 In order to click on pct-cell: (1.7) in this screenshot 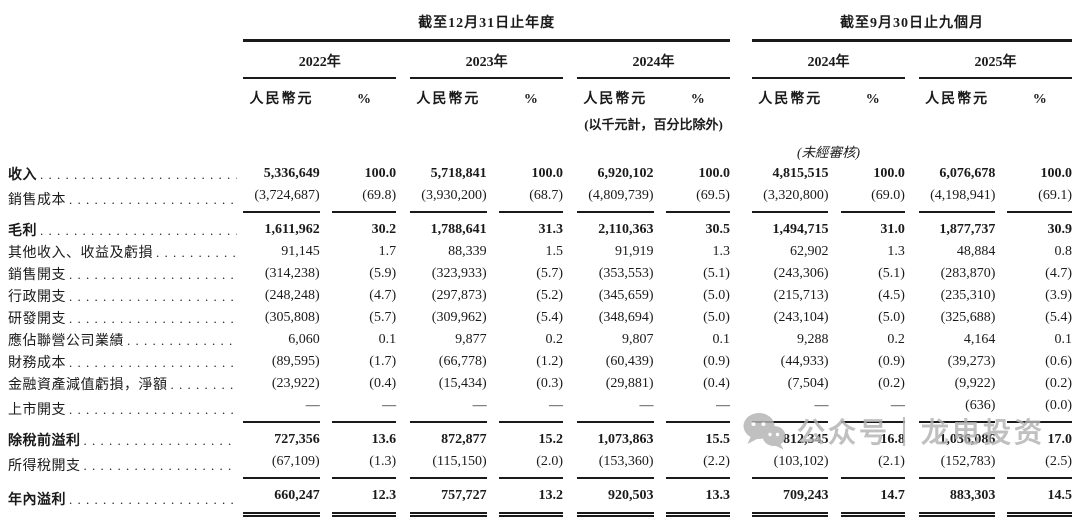, I will do `click(383, 361)`.